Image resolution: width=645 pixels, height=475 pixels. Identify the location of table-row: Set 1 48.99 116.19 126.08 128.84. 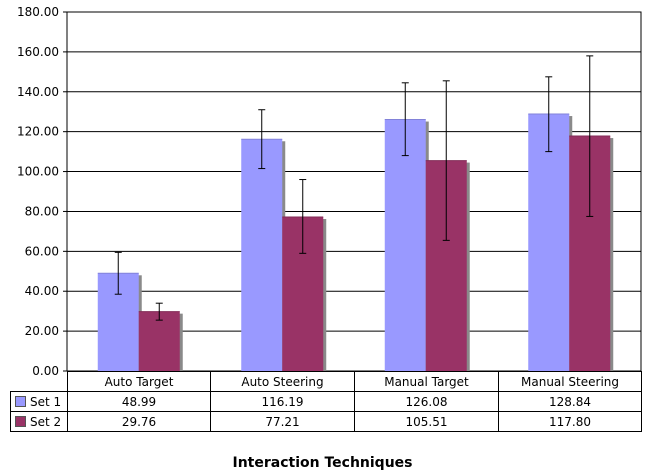
(326, 401).